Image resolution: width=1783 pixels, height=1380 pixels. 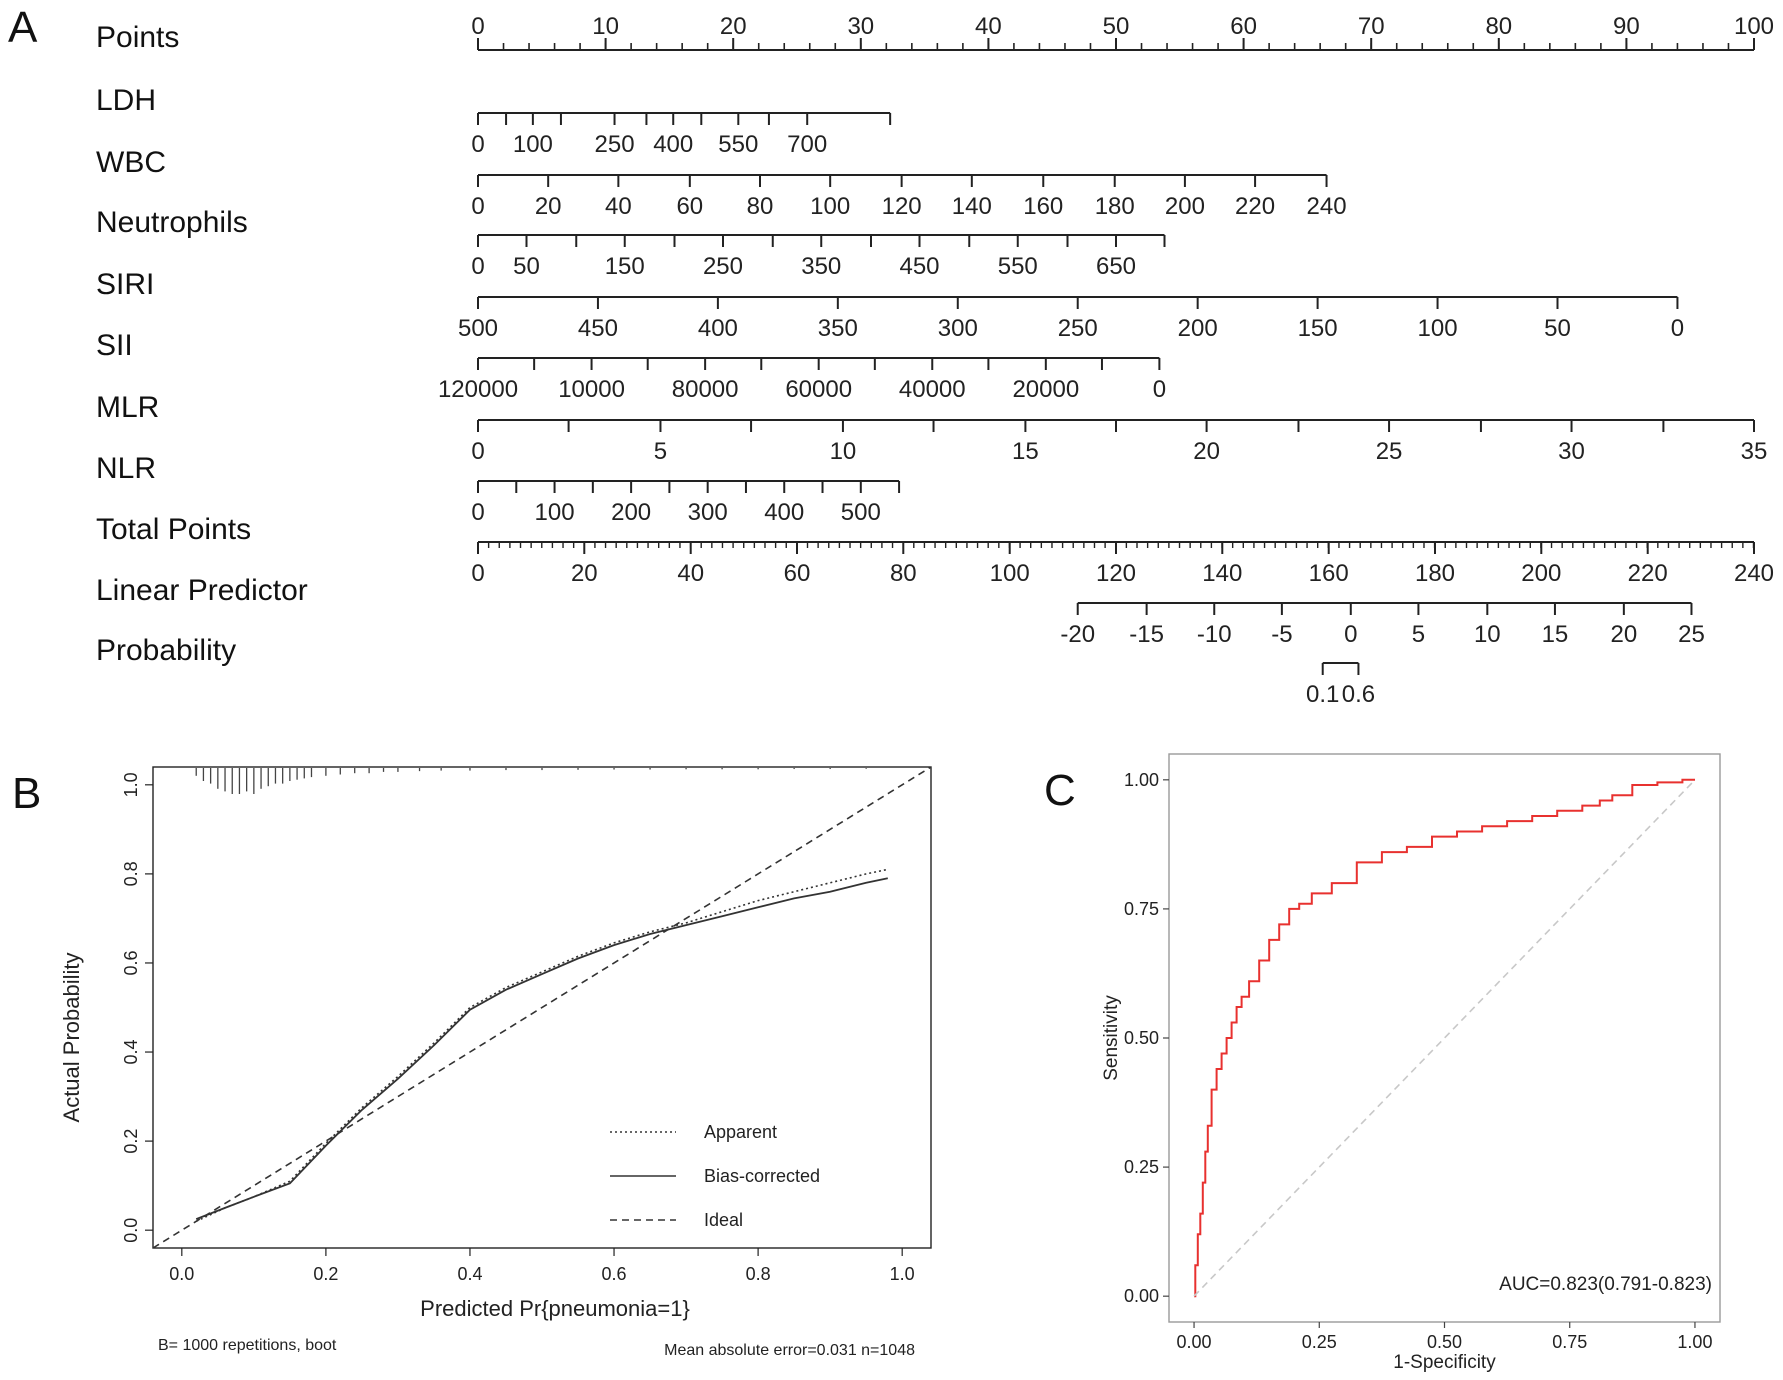 I want to click on nomogram-tick-label-neutrophils: 50, so click(x=526, y=266).